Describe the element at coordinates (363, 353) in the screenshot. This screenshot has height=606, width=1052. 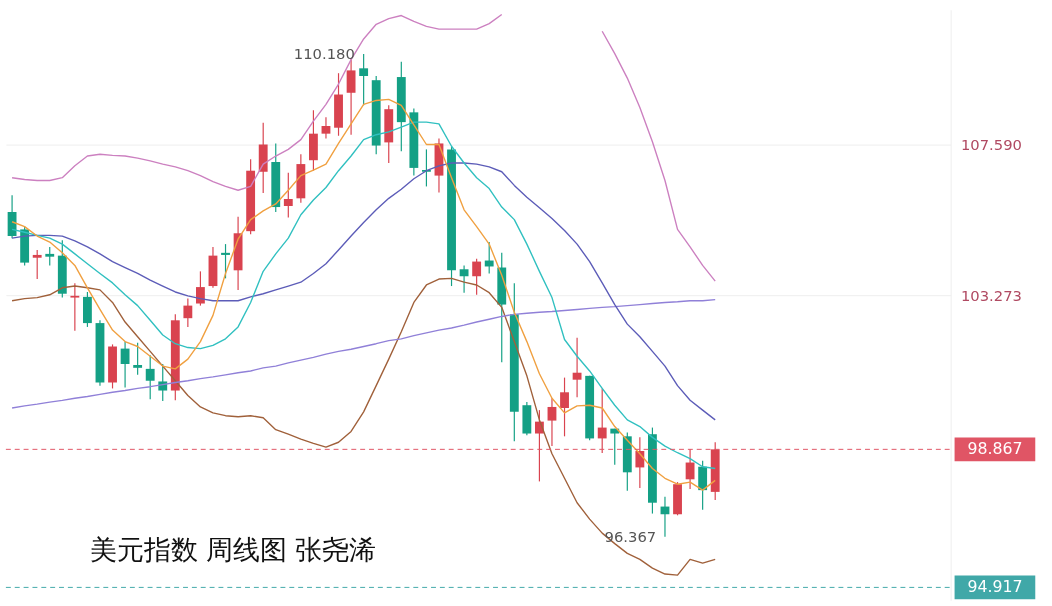
I see `line-series` at that location.